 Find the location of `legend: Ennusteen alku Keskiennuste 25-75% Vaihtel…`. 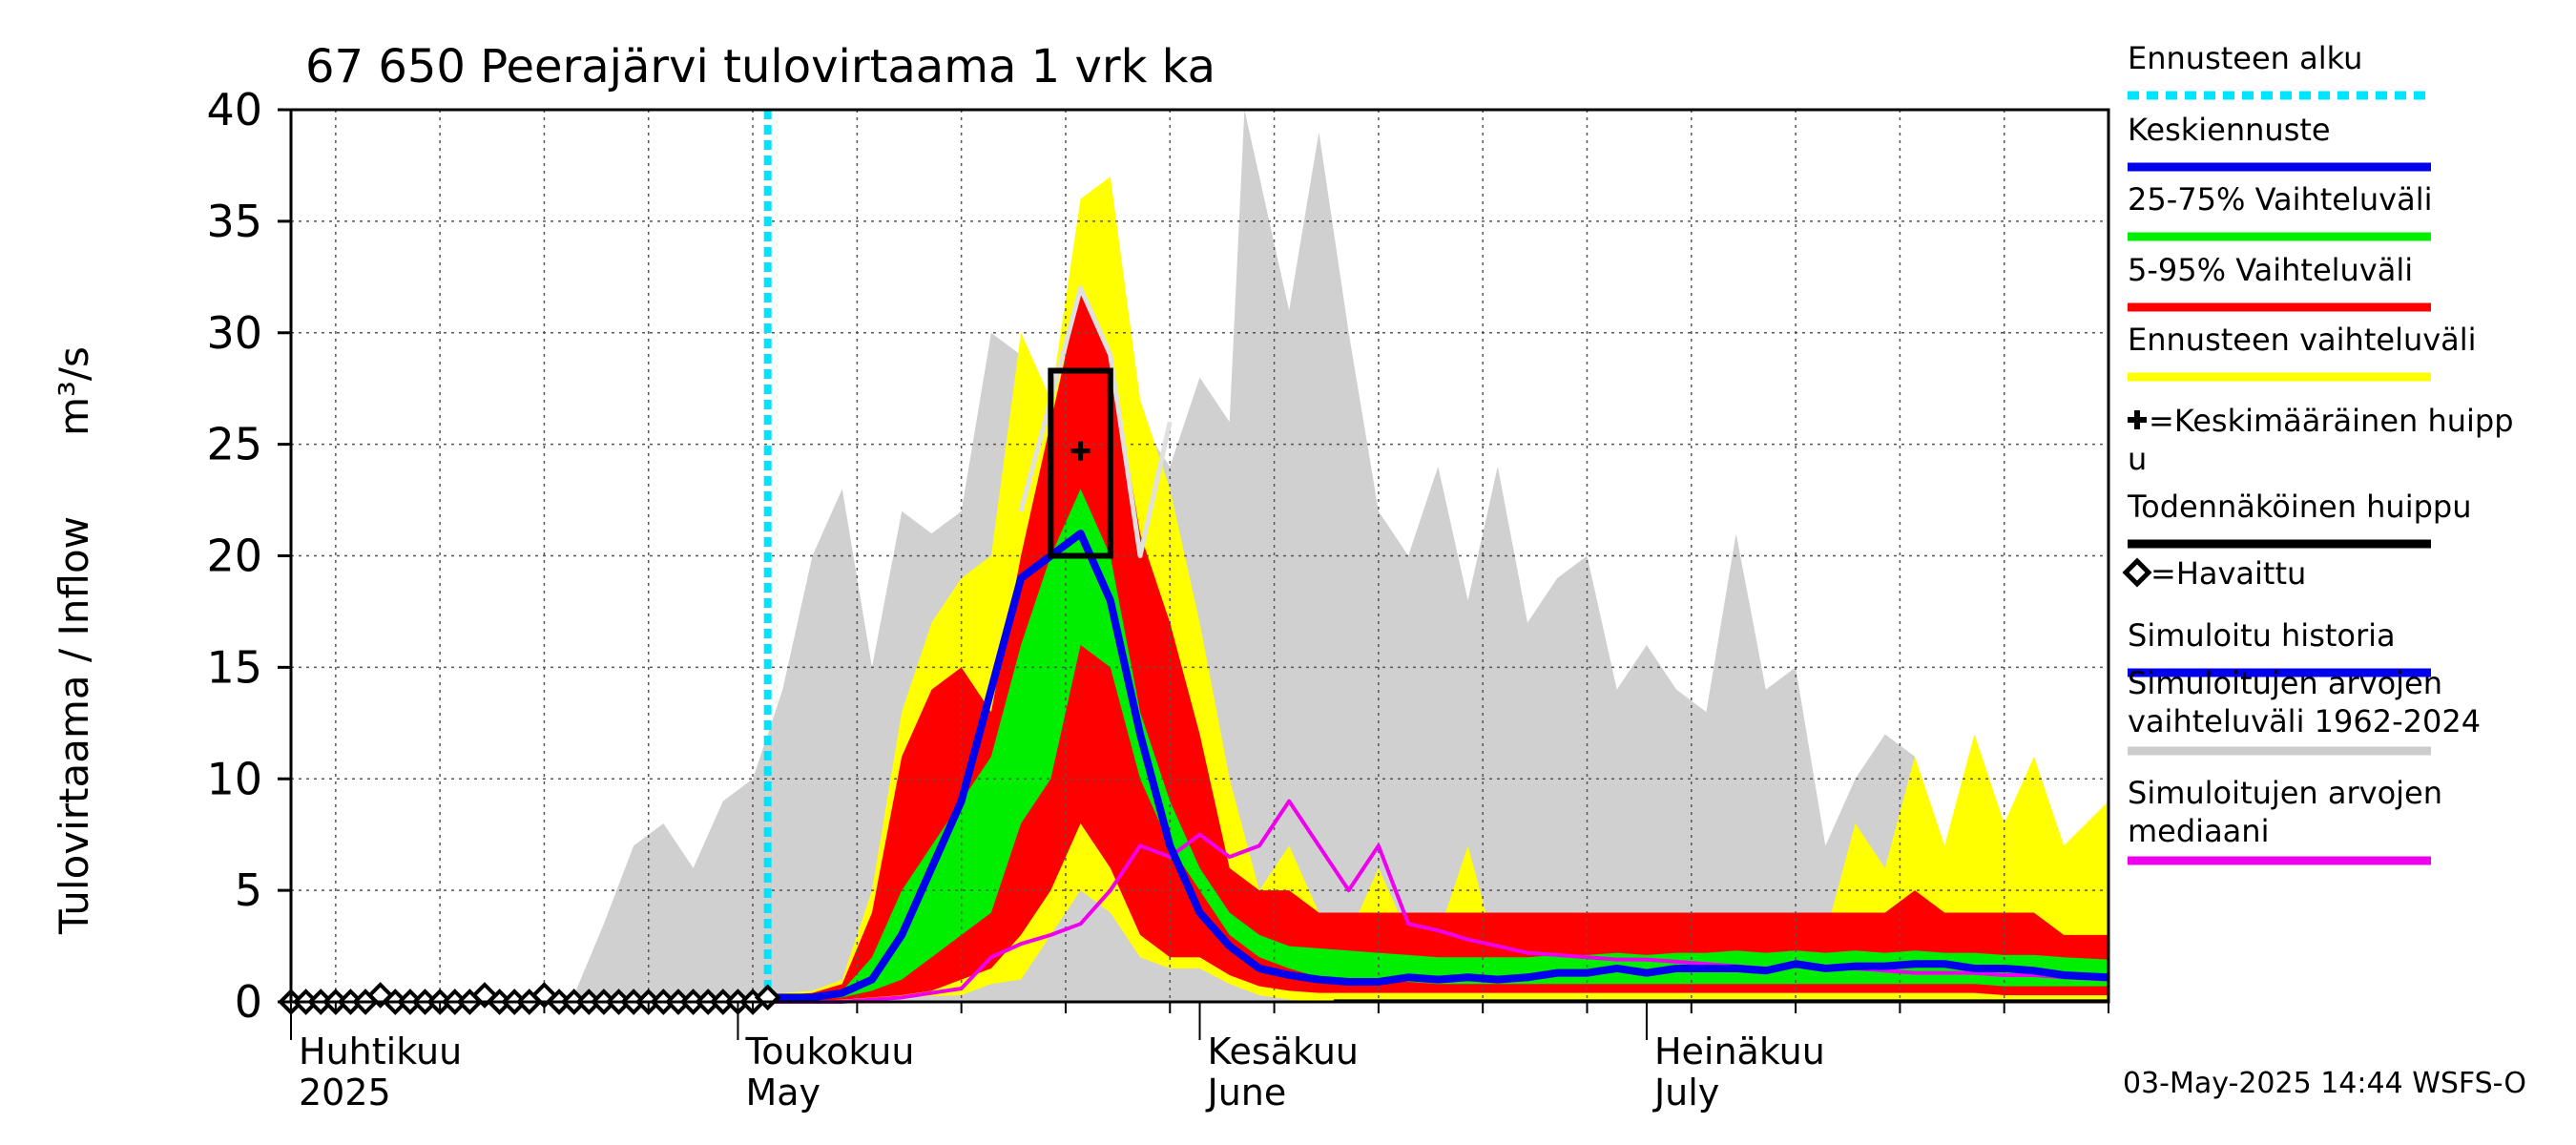

legend: Ennusteen alku Keskiennuste 25-75% Vaihtel… is located at coordinates (2318, 453).